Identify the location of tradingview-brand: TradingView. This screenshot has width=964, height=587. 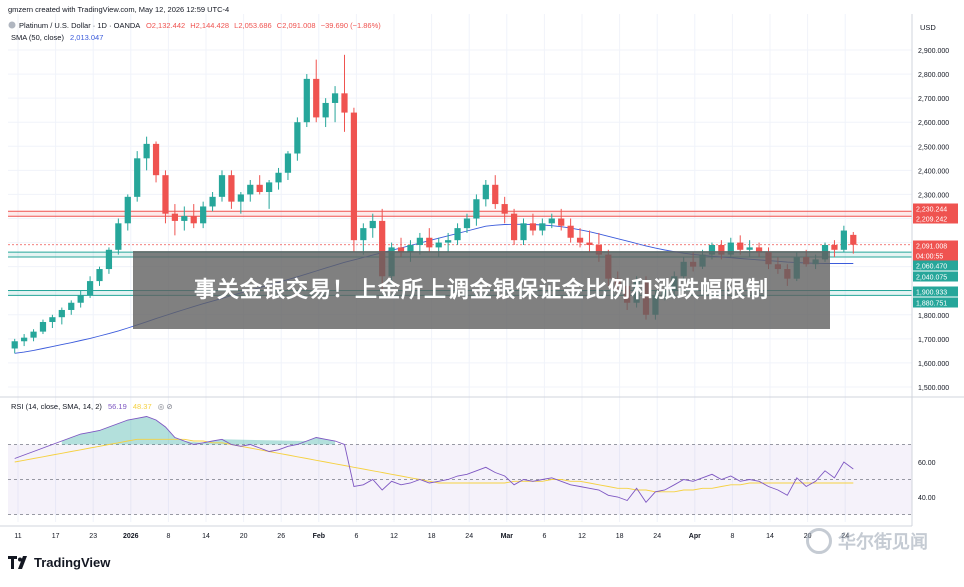
(72, 562).